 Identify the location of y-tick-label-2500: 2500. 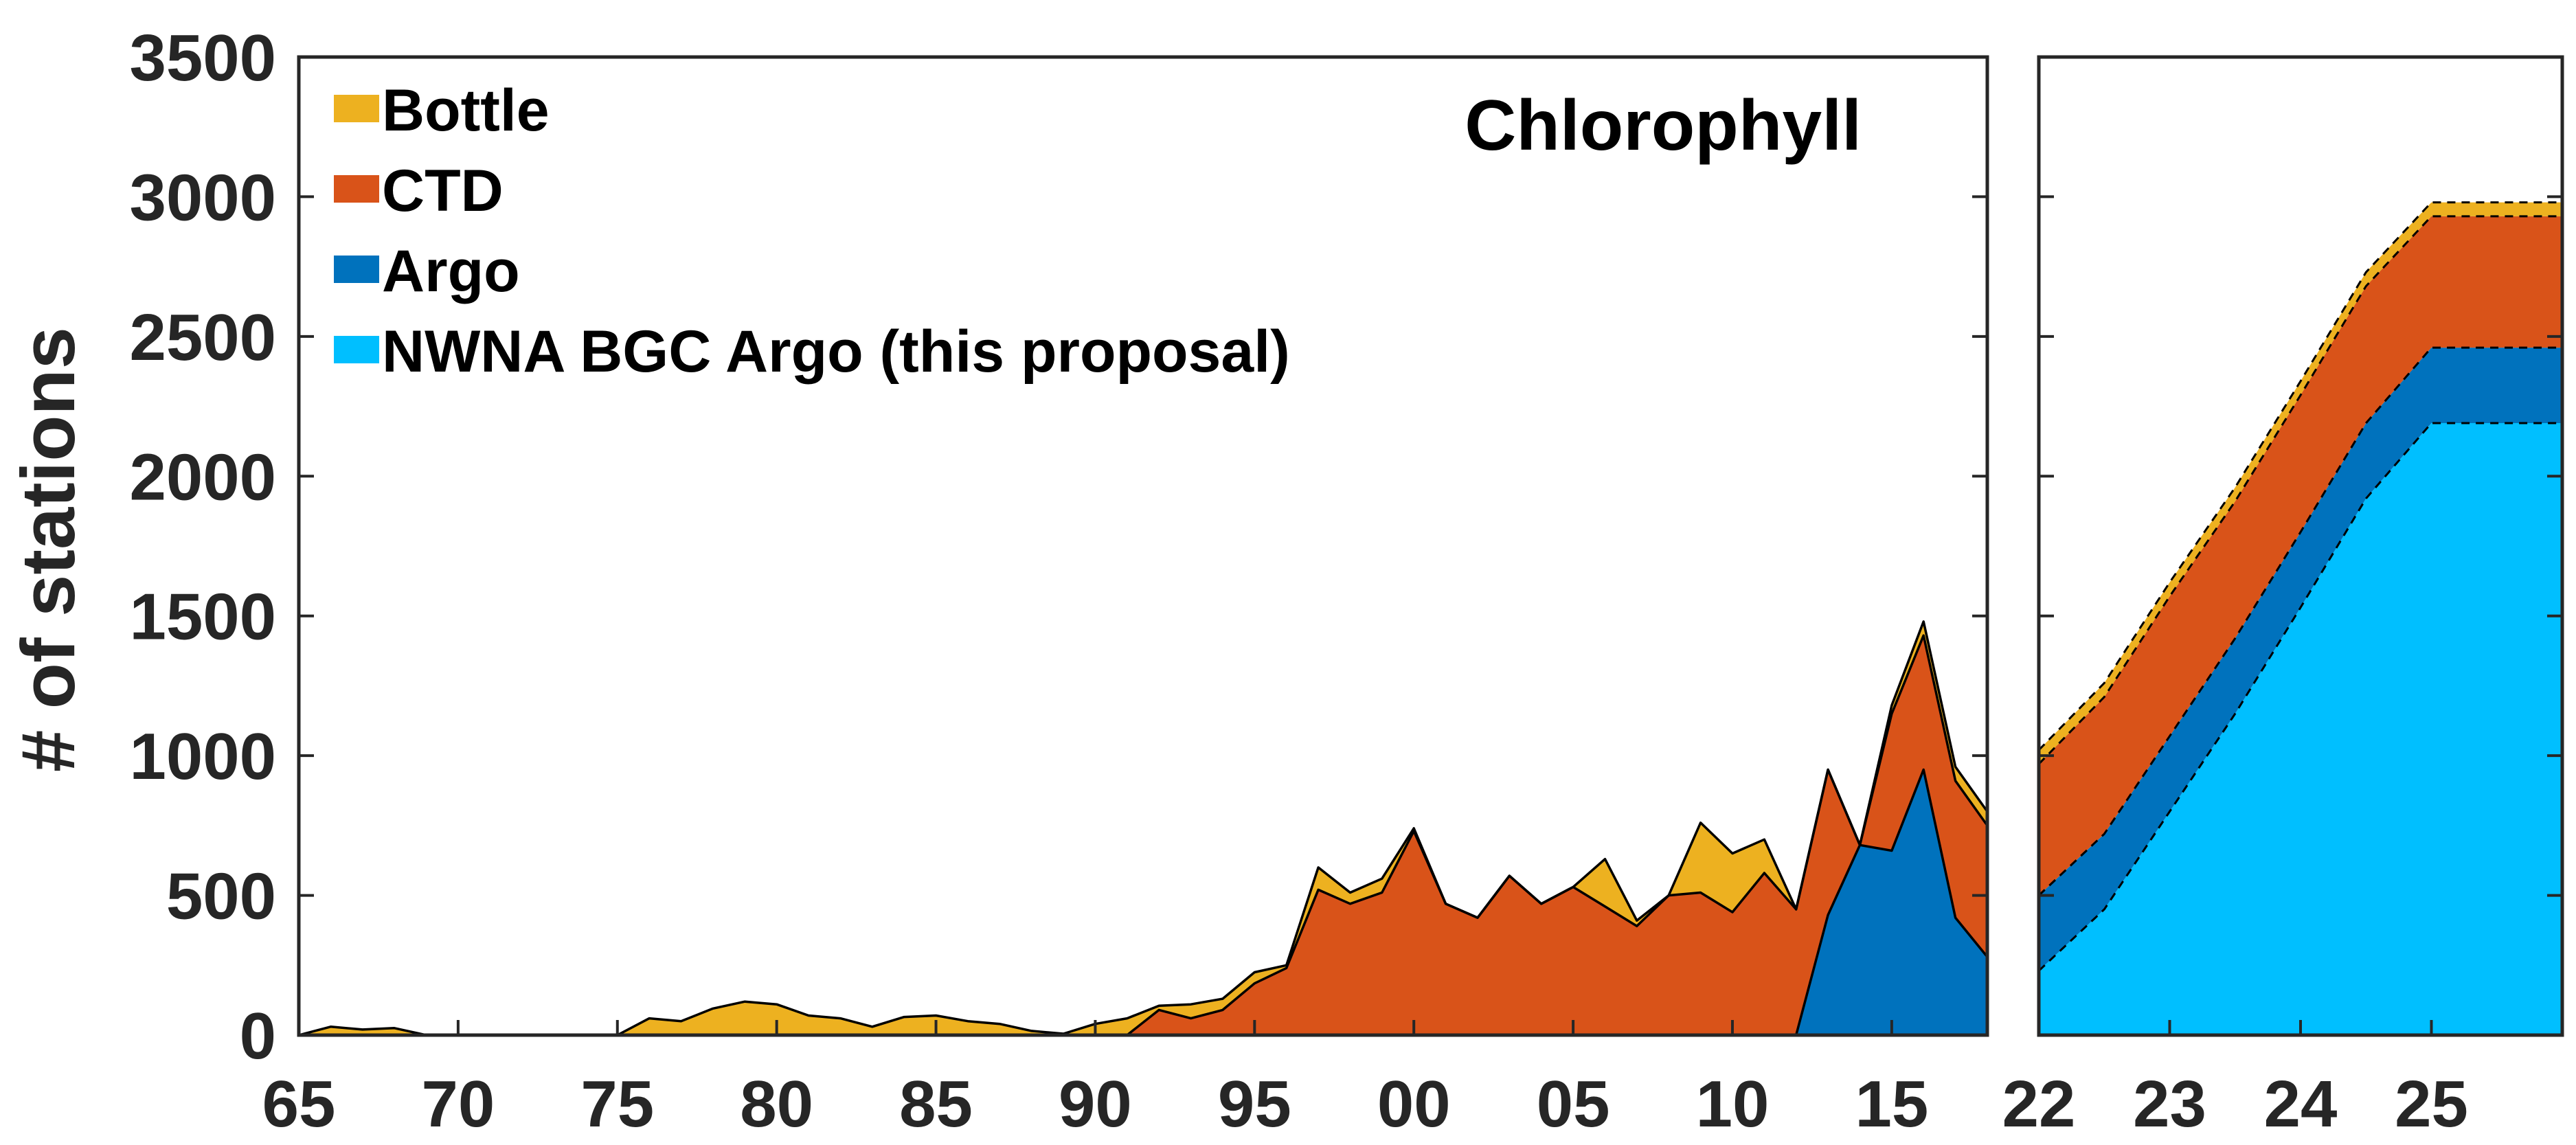
(202, 337).